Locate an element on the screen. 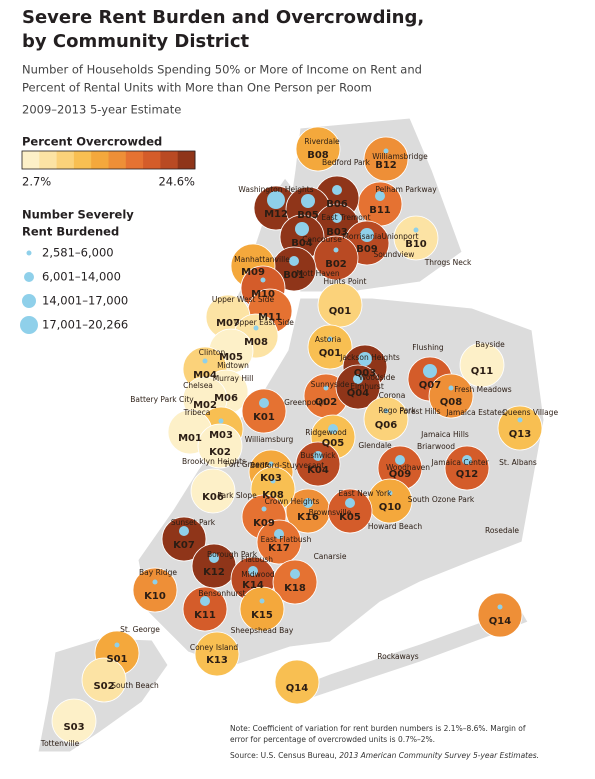  district-code: K17 is located at coordinates (279, 548).